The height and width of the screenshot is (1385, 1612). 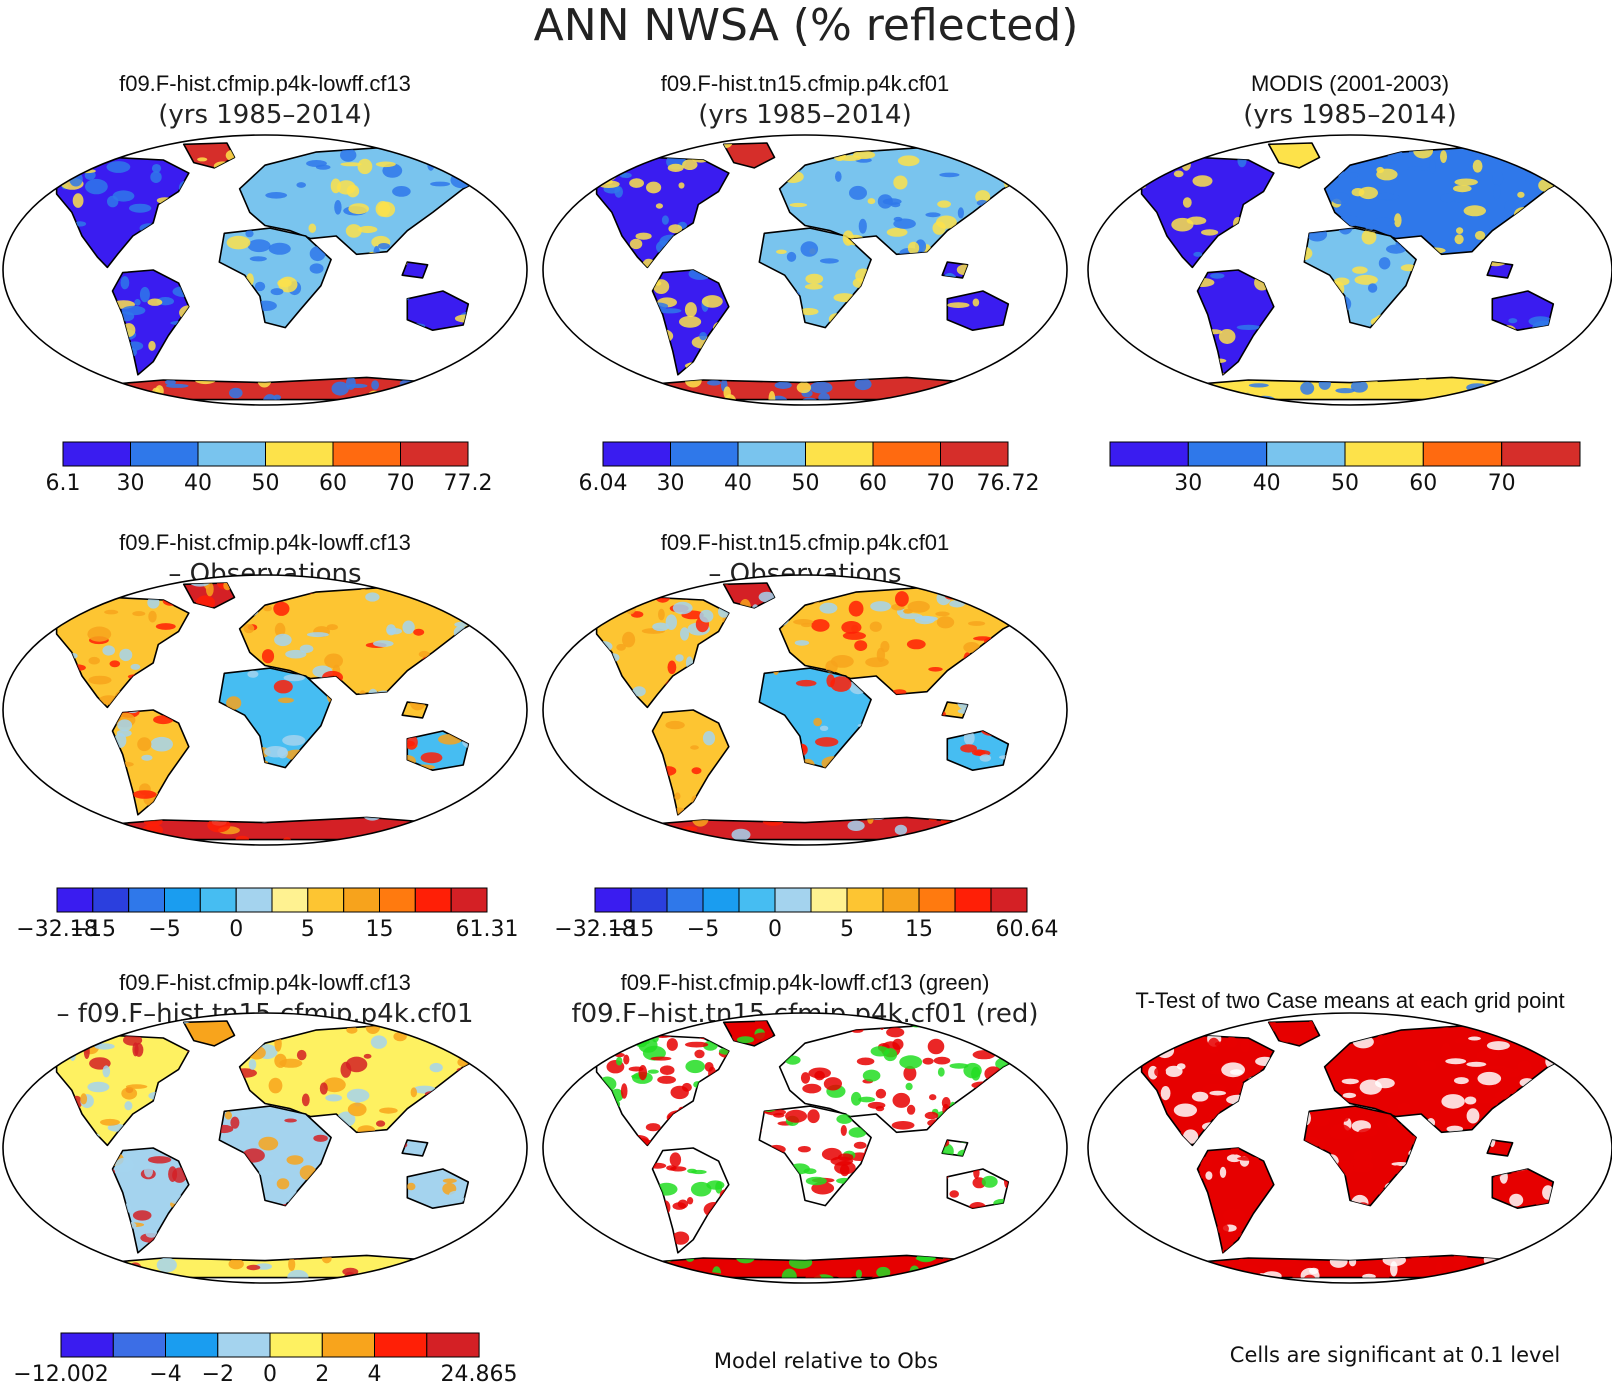 What do you see at coordinates (826, 1361) in the screenshot?
I see `footnote-model-relative: Model relative to Obs` at bounding box center [826, 1361].